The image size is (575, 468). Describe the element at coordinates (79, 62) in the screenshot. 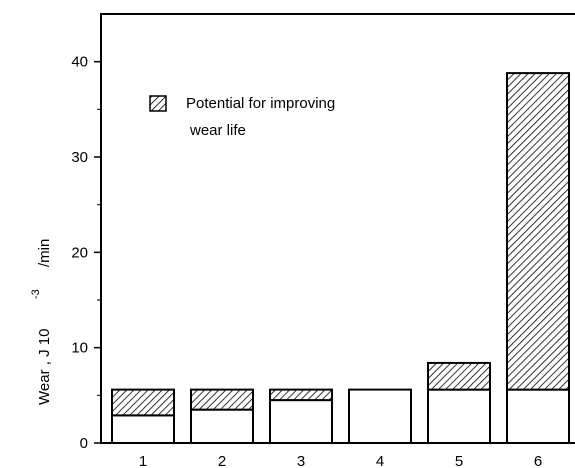

I see `y-tick-label-40: 40` at that location.